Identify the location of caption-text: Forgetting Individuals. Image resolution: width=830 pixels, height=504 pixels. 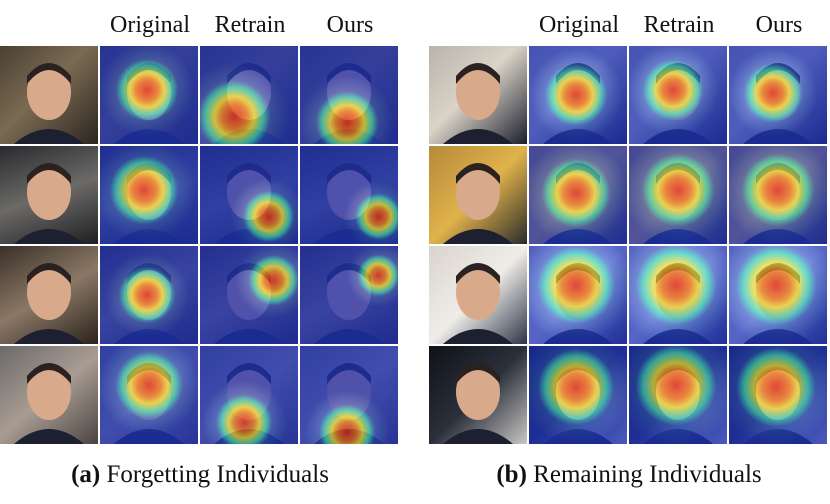
(217, 474).